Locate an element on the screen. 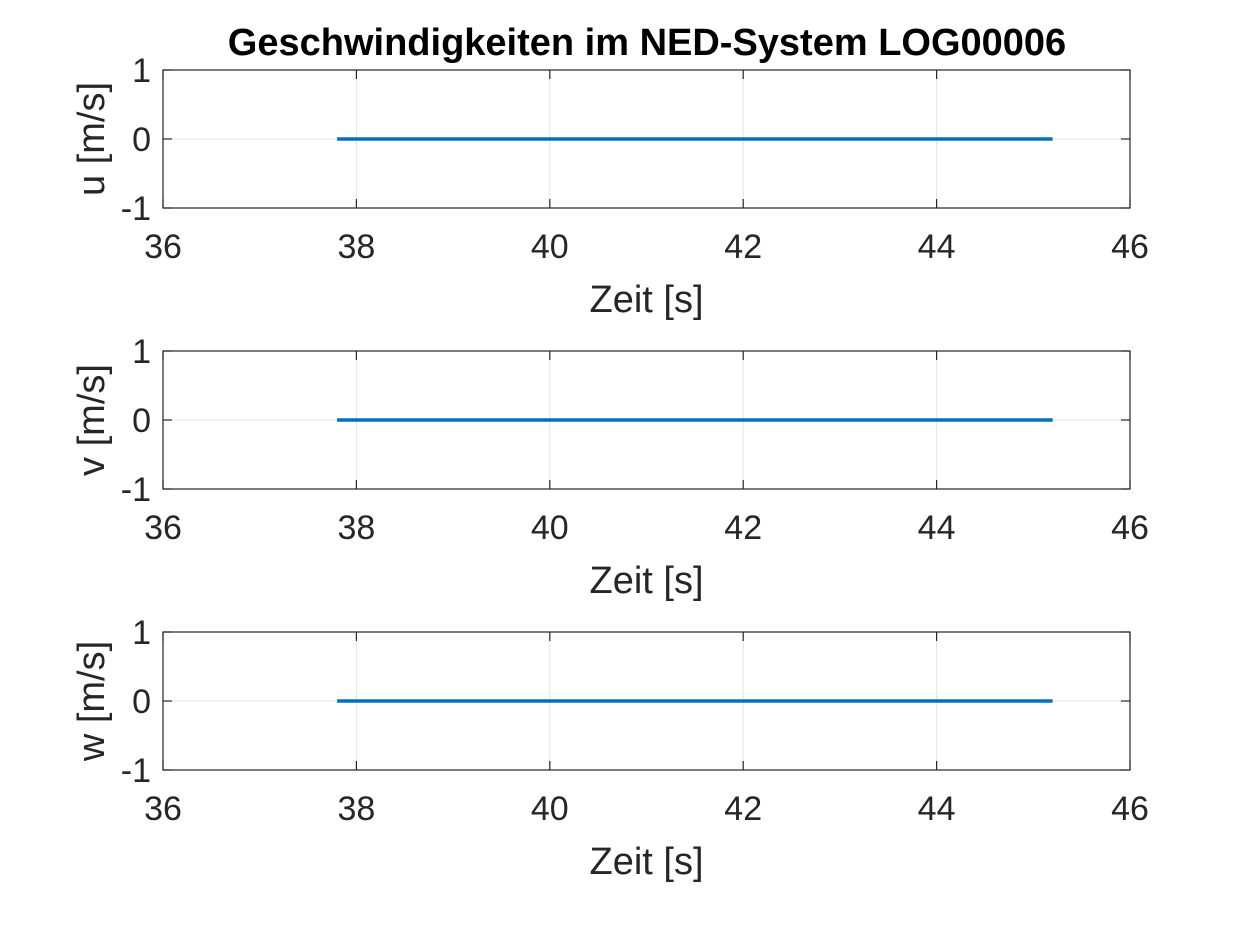 The image size is (1250, 938). y-axis-label: v [m/s] is located at coordinates (92, 420).